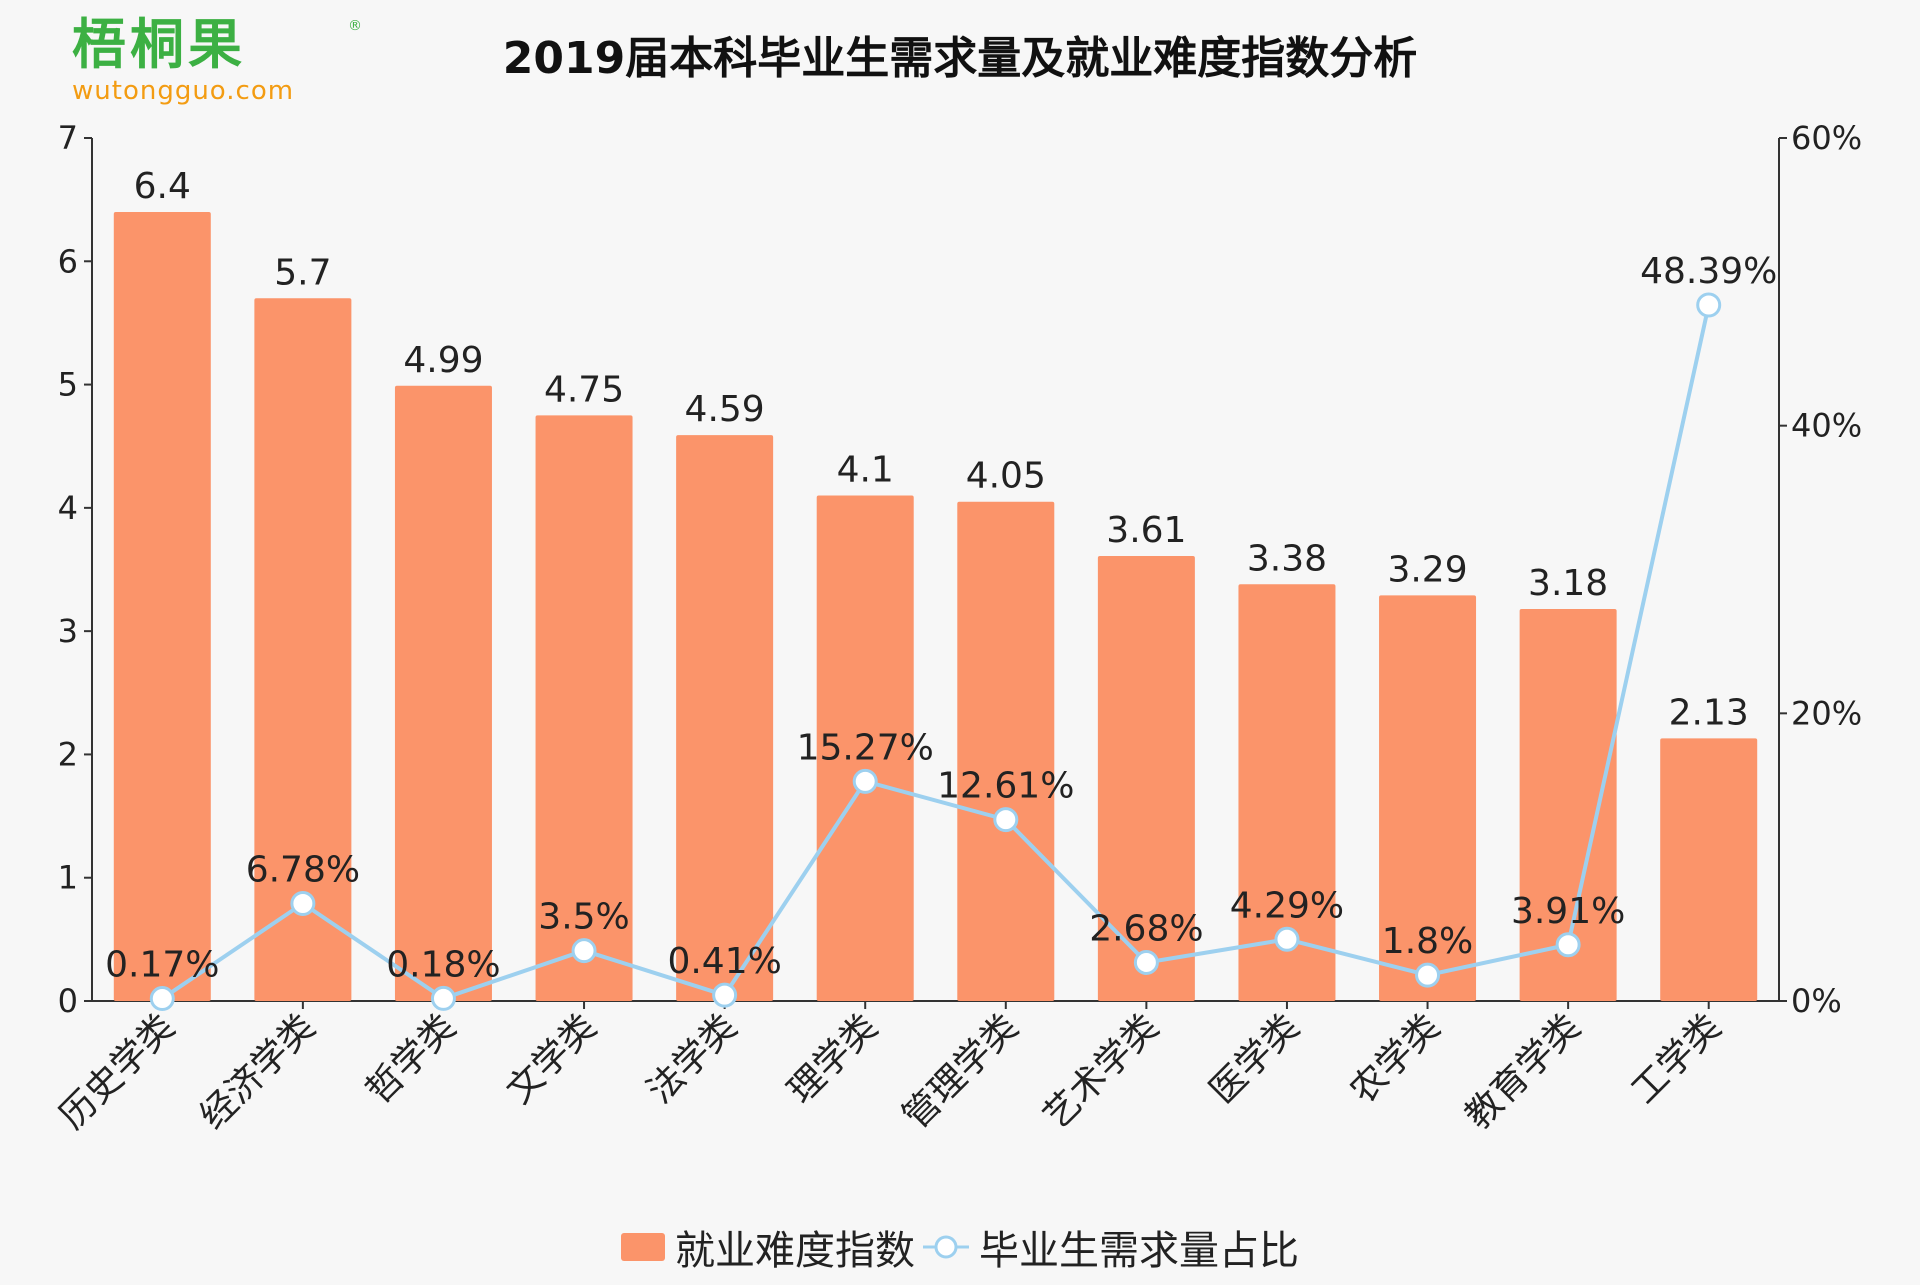 This screenshot has width=1920, height=1285. I want to click on x-tick-label: 管理学类, so click(960, 1071).